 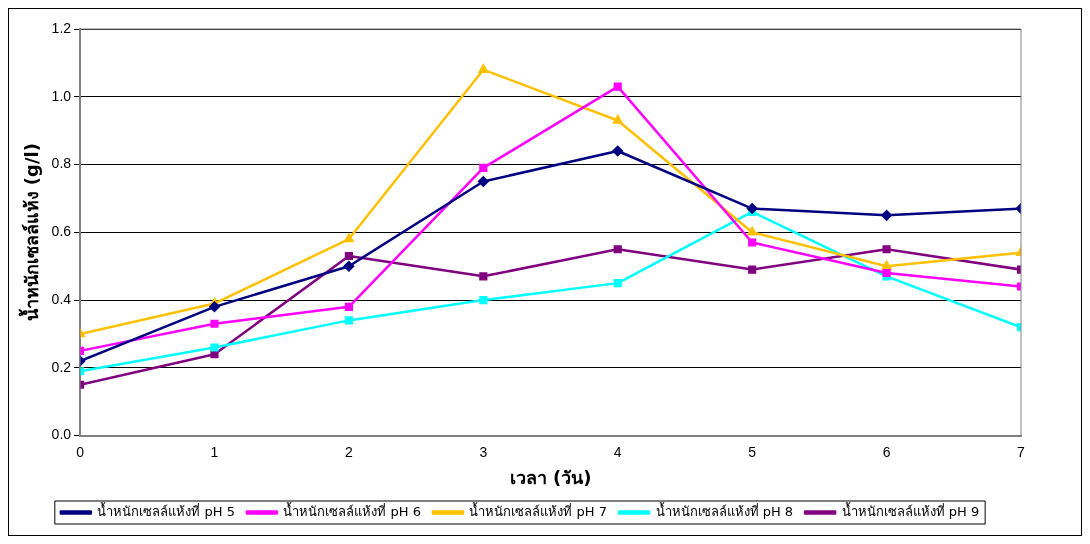 What do you see at coordinates (483, 451) in the screenshot?
I see `x-tick-label: 3` at bounding box center [483, 451].